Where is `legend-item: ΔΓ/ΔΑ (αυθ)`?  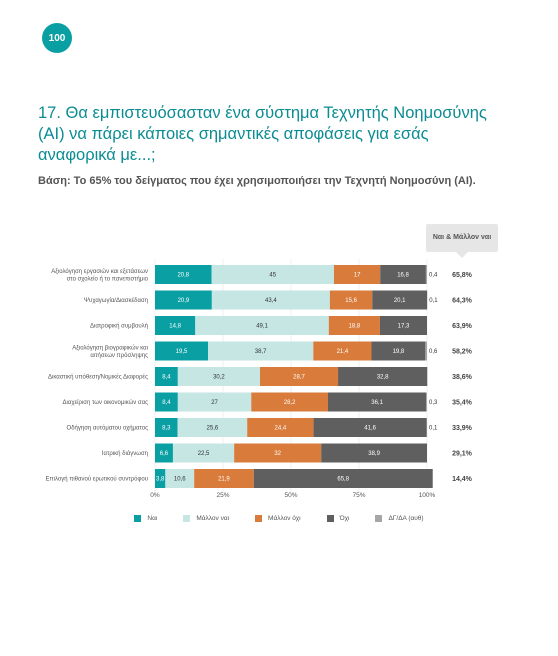
legend-item: ΔΓ/ΔΑ (αυθ) is located at coordinates (399, 518).